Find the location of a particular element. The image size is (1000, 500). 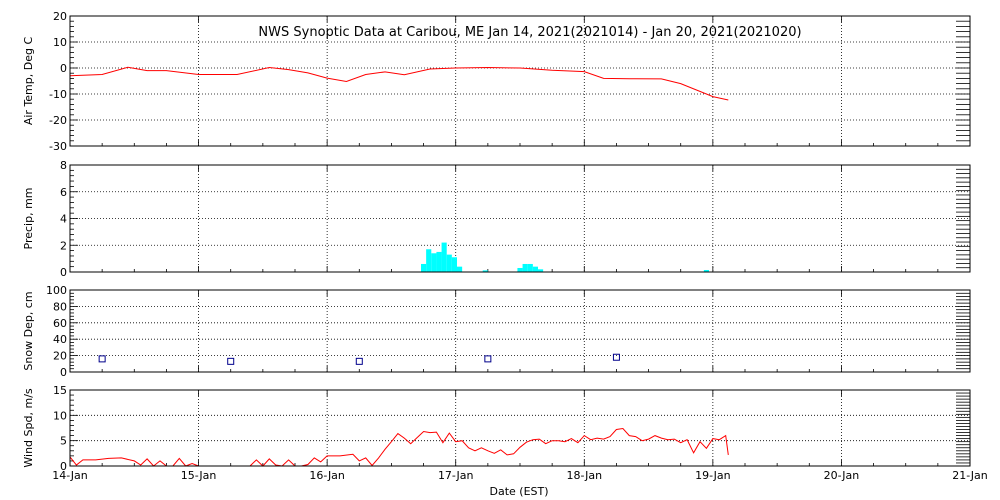

y-tick-label: -30 is located at coordinates (58, 146).